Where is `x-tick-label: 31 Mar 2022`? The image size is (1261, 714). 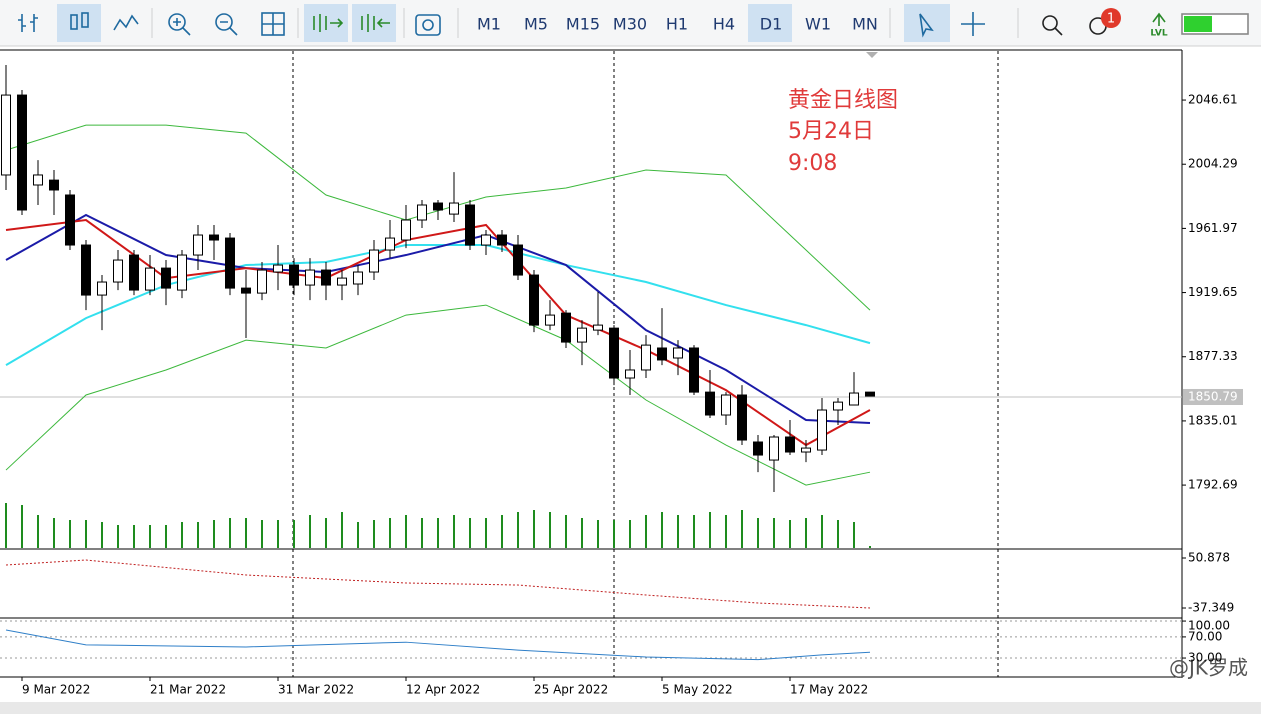
x-tick-label: 31 Mar 2022 is located at coordinates (316, 690).